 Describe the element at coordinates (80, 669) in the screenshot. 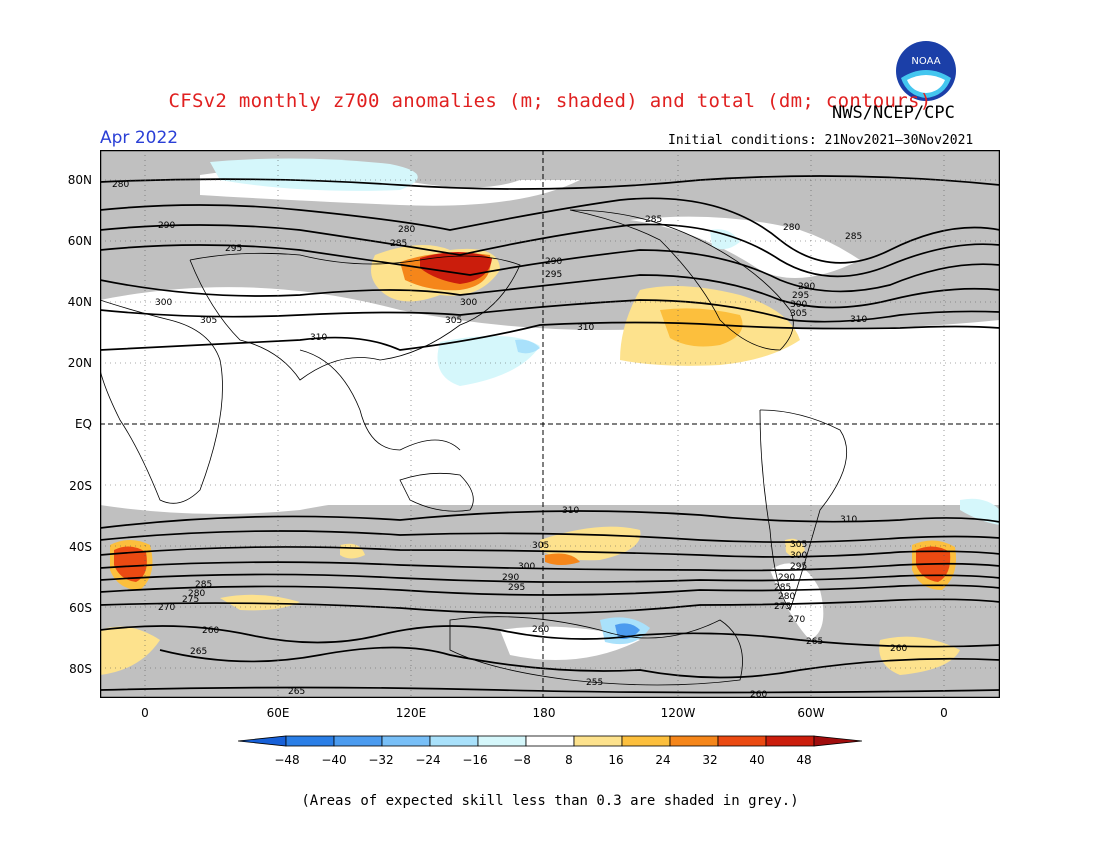

I see `lat-label: 80S` at that location.